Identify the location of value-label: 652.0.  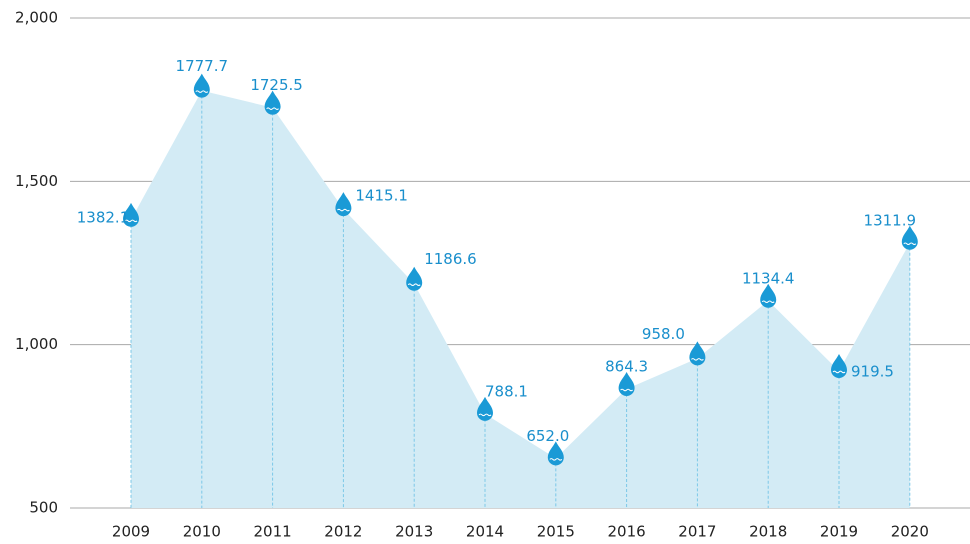
(547, 436).